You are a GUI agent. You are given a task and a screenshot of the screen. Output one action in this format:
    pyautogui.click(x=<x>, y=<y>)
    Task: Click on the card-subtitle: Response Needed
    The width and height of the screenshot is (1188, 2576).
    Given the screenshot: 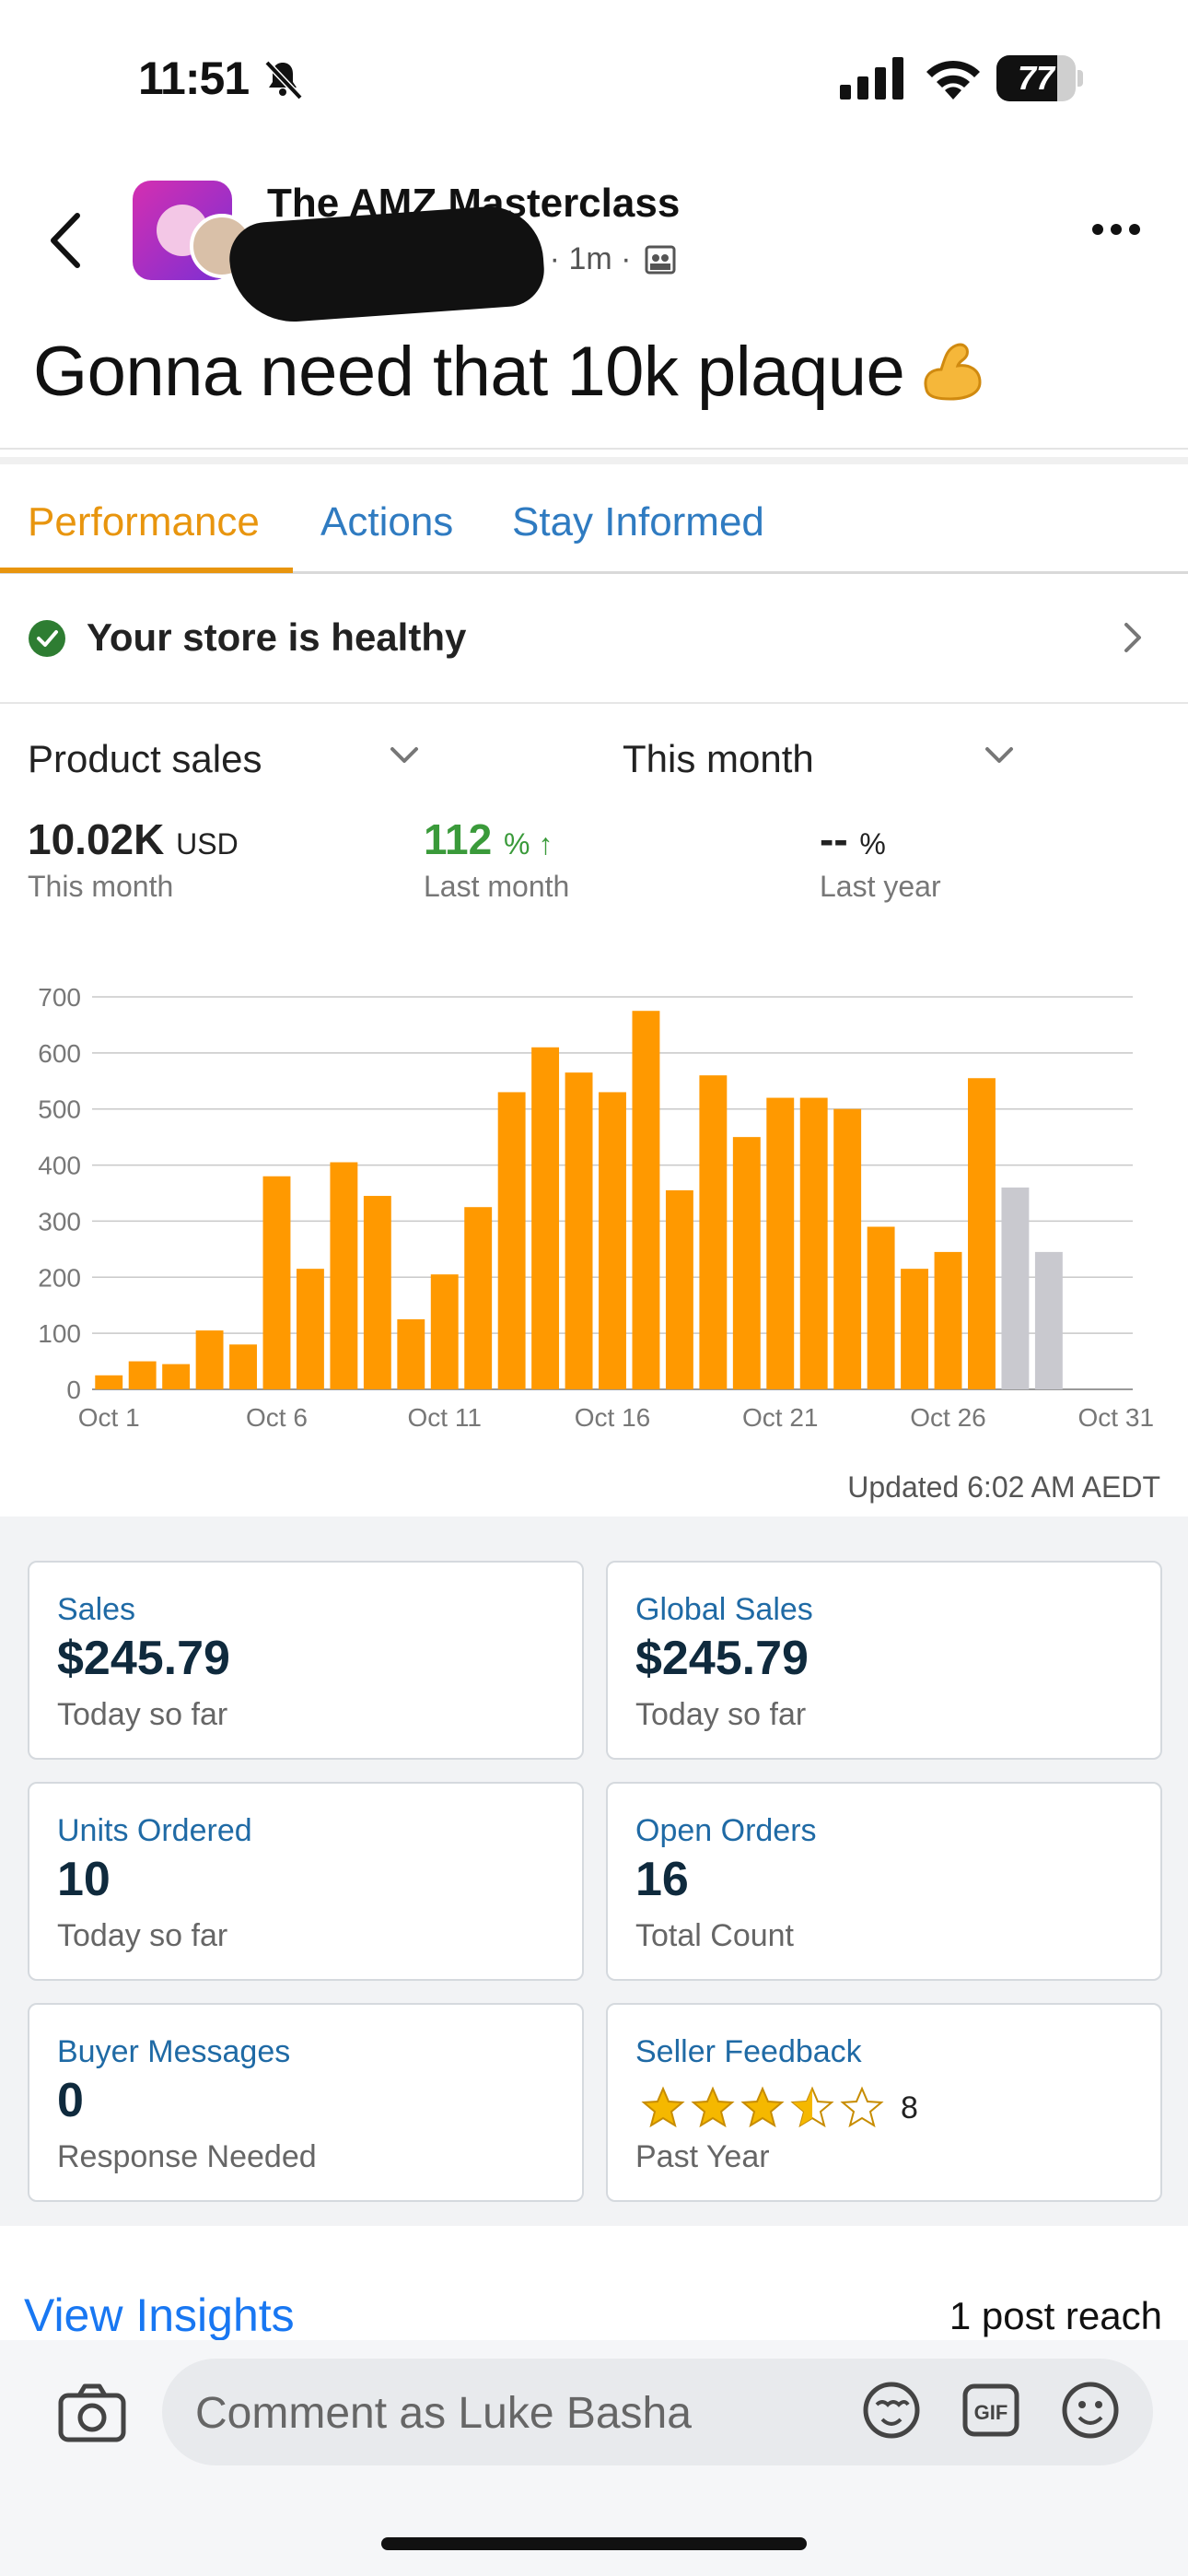 What is the action you would take?
    pyautogui.click(x=187, y=2156)
    